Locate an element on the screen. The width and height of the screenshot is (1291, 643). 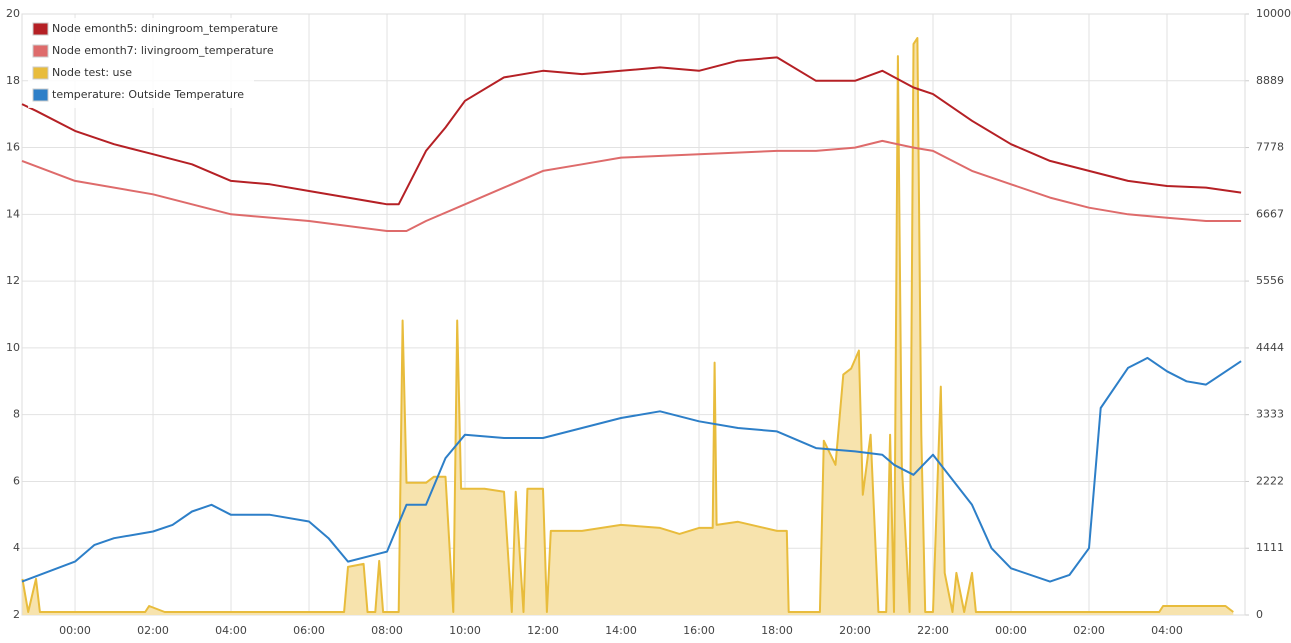
y2-tick-label: 2222 is located at coordinates (1270, 480).